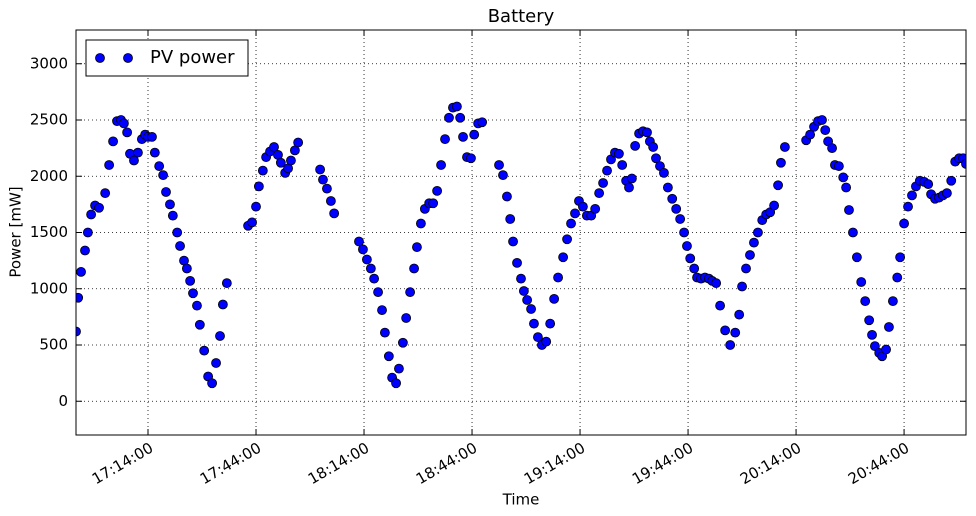 This screenshot has width=976, height=516. I want to click on y-tick-label: 2500, so click(49, 120).